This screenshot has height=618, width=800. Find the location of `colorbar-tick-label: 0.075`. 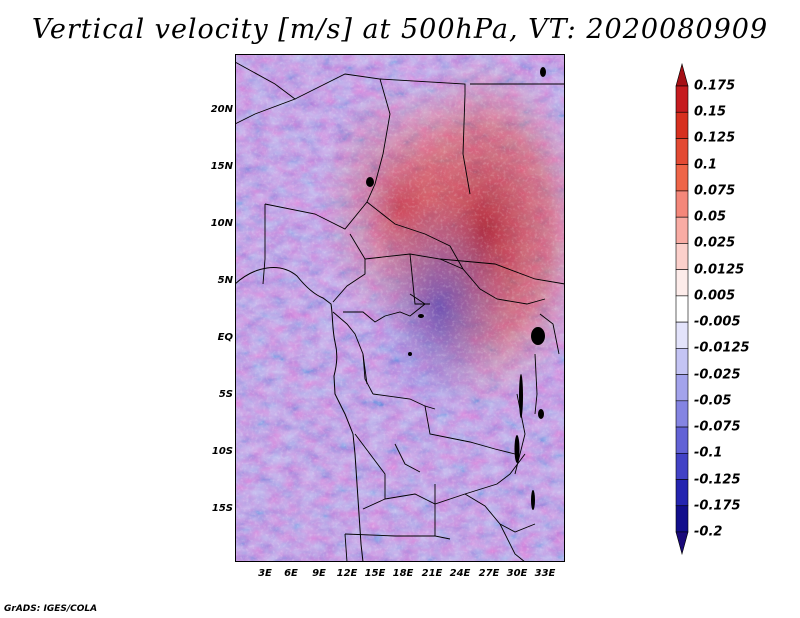

colorbar-tick-label: 0.075 is located at coordinates (715, 191).